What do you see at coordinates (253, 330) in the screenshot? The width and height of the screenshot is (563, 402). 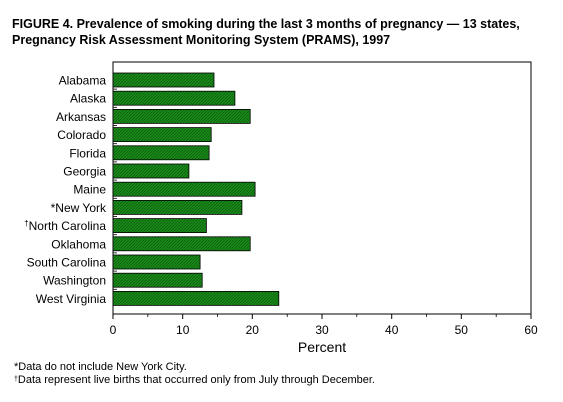 I see `x-tick-label-20: 20` at bounding box center [253, 330].